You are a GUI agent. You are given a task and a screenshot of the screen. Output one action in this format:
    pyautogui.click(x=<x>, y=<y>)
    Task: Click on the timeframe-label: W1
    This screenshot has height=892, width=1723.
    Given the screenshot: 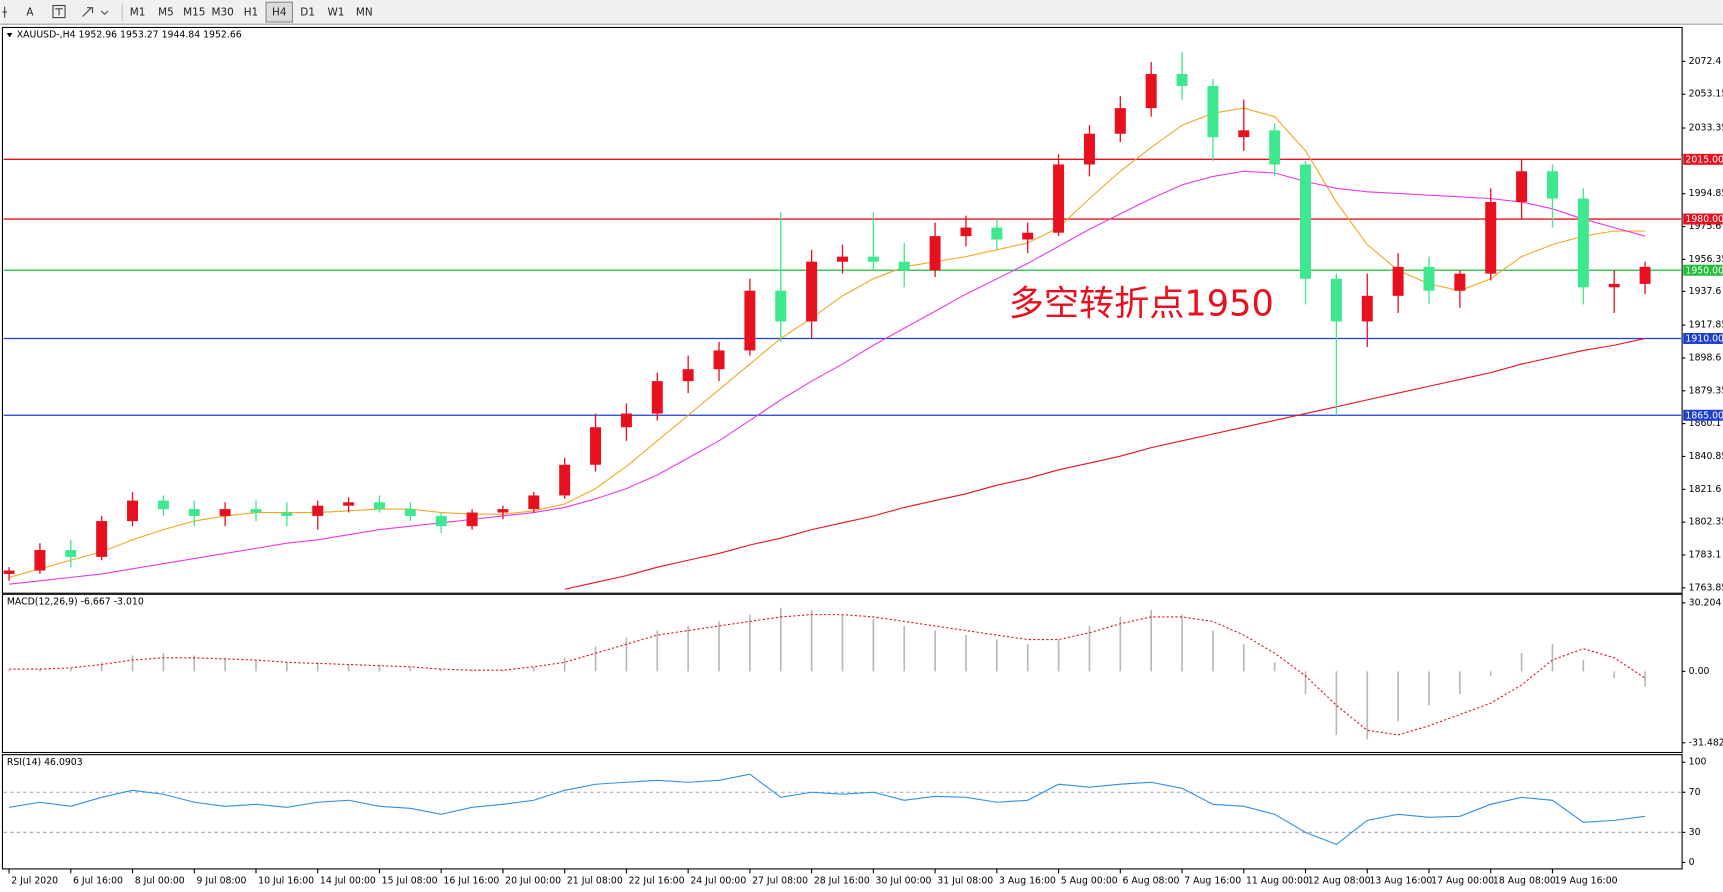 What is the action you would take?
    pyautogui.click(x=335, y=13)
    